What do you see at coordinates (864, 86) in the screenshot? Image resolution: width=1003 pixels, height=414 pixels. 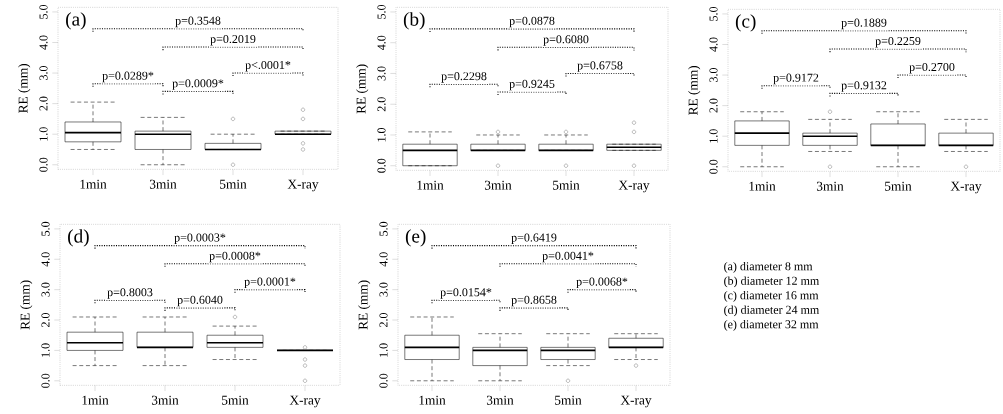 I see `annotation: p=0.9132` at bounding box center [864, 86].